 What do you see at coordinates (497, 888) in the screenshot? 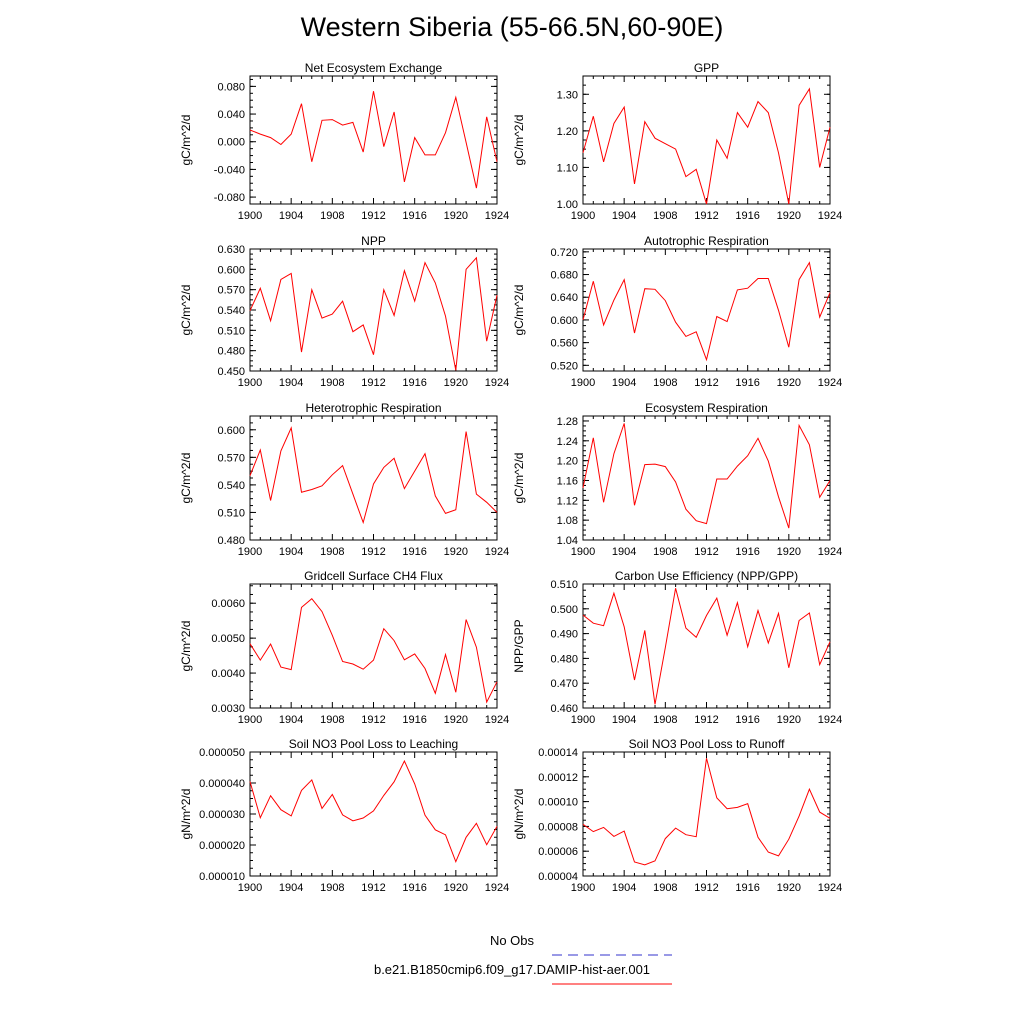
I see `soil-no3-pool-loss-to-leaching-xtick-label: 1924` at bounding box center [497, 888].